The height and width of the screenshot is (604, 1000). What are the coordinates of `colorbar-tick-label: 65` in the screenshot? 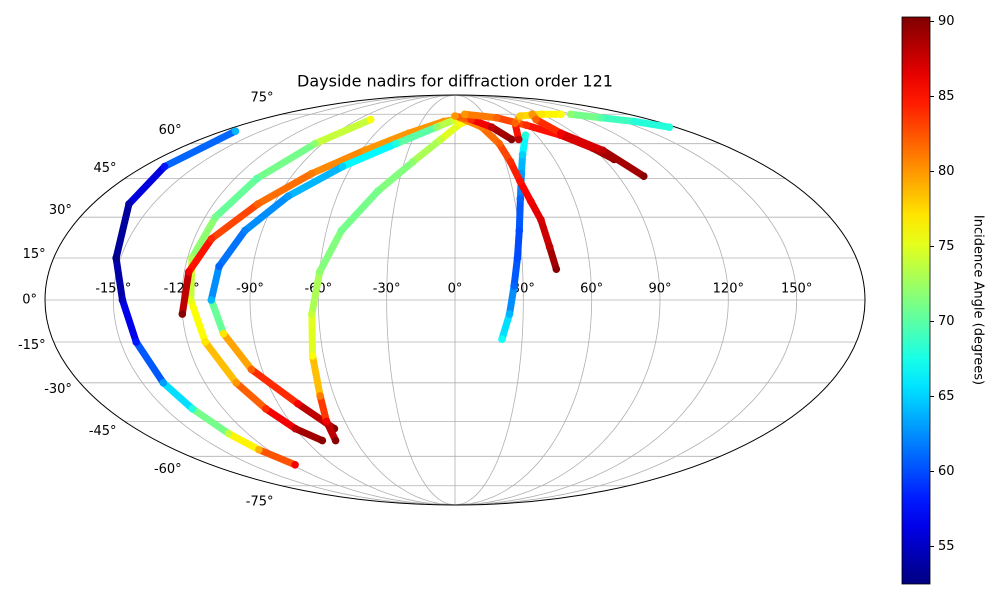 It's located at (946, 396).